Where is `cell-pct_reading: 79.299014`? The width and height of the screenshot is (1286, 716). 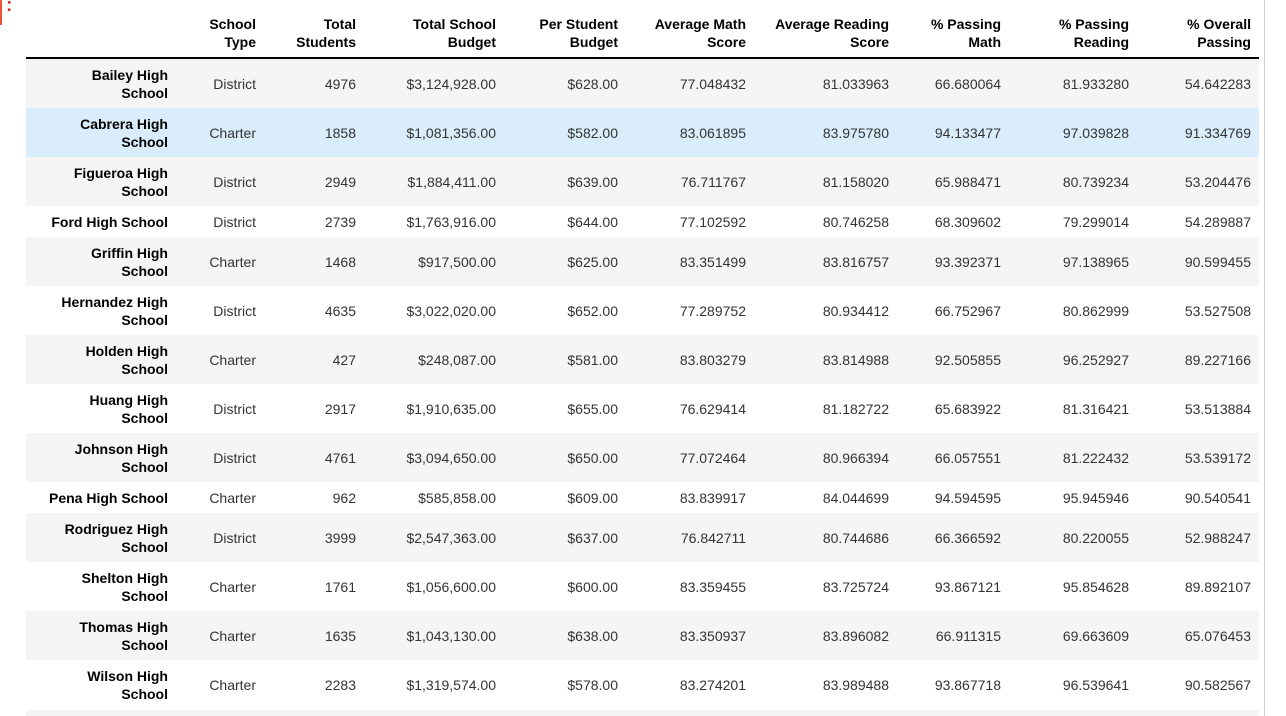
cell-pct_reading: 79.299014 is located at coordinates (1095, 221).